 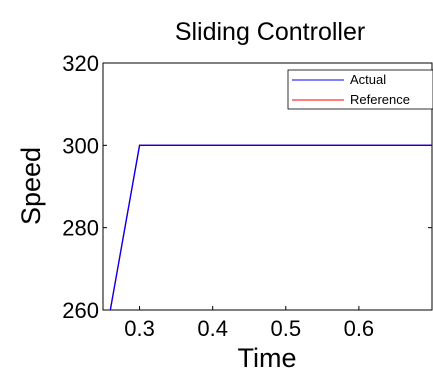 What do you see at coordinates (31, 186) in the screenshot?
I see `y-axis-label: Speed` at bounding box center [31, 186].